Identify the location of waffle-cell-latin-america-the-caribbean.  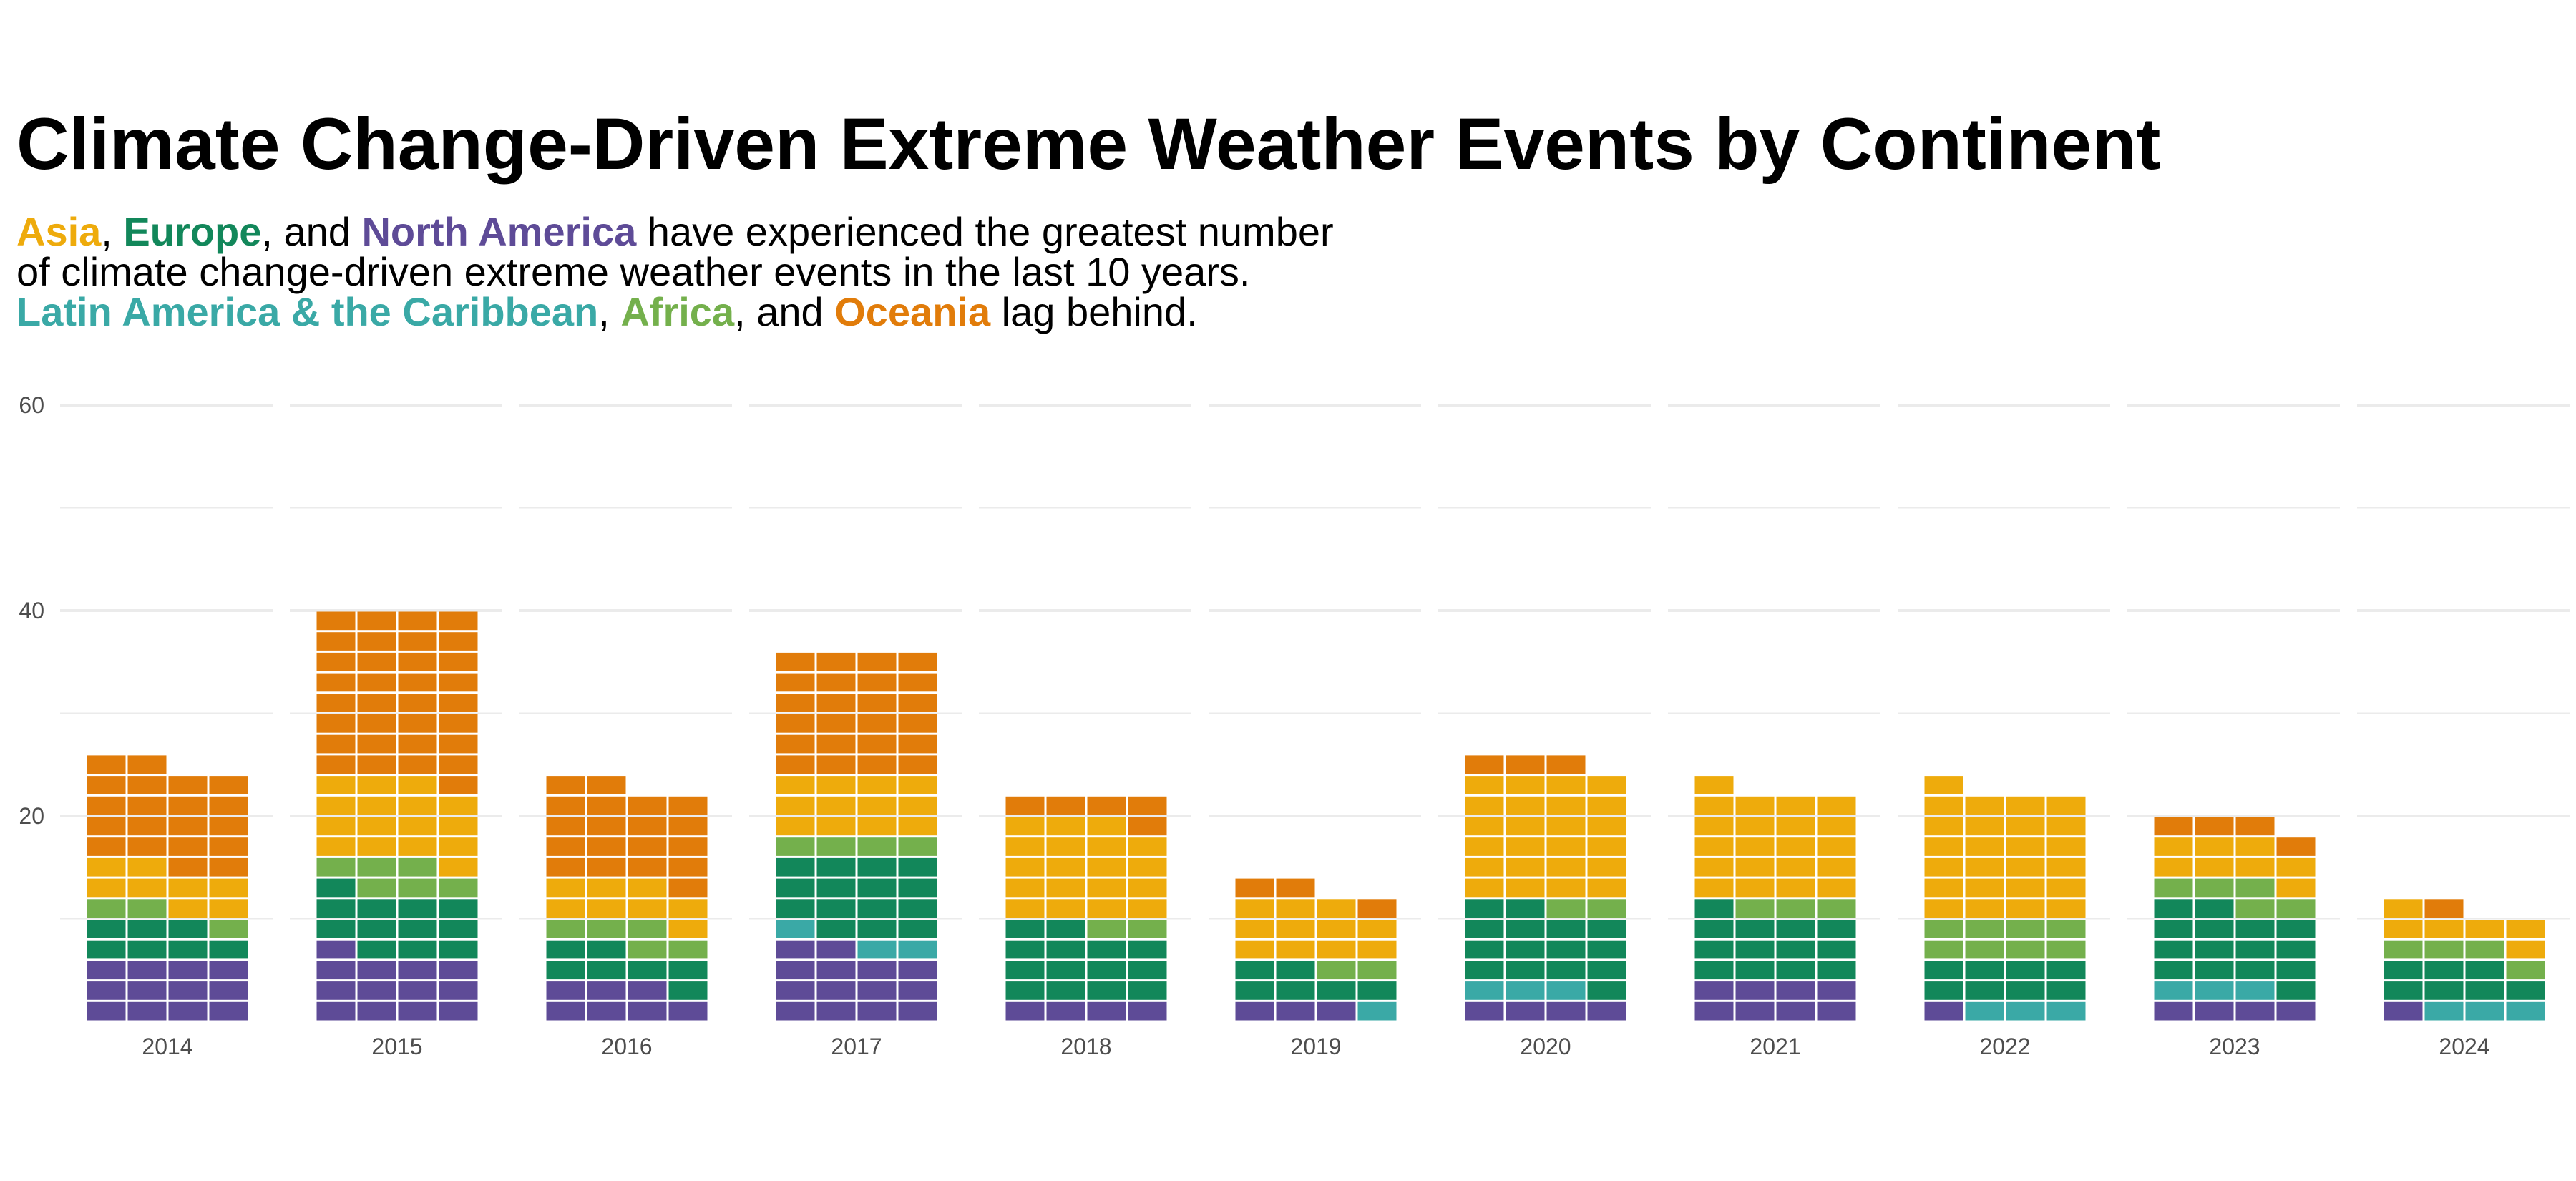
(917, 949).